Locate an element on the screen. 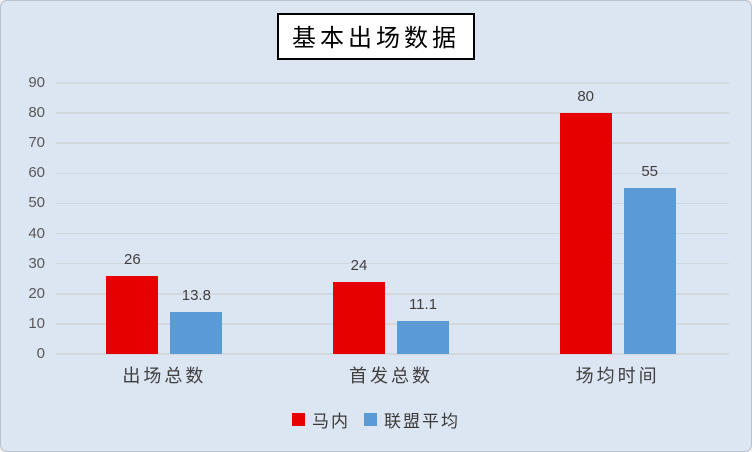 The image size is (752, 452). y-tick-label: 10 is located at coordinates (36, 323).